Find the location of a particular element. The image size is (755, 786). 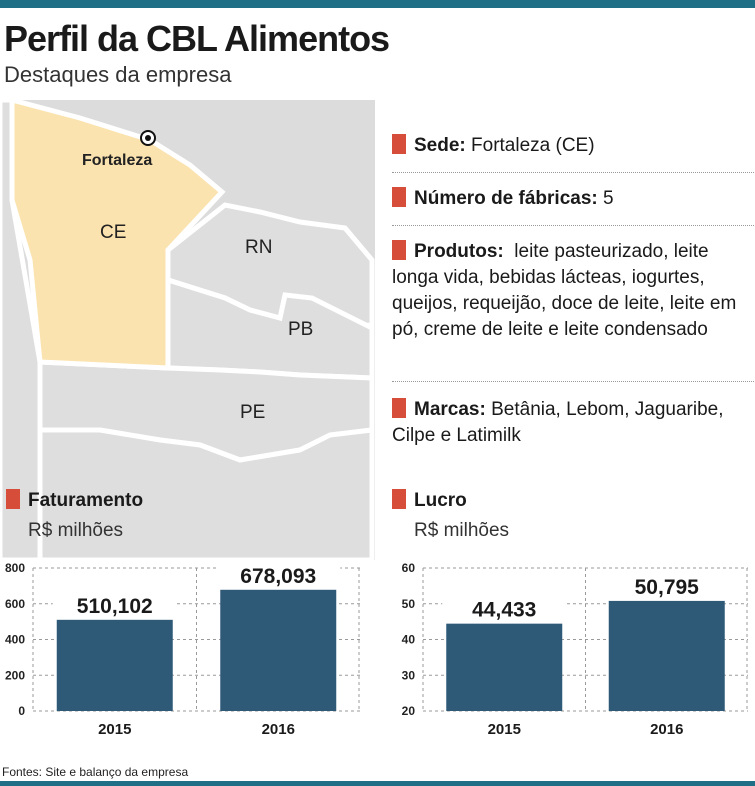

fact-value: 5 is located at coordinates (608, 198).